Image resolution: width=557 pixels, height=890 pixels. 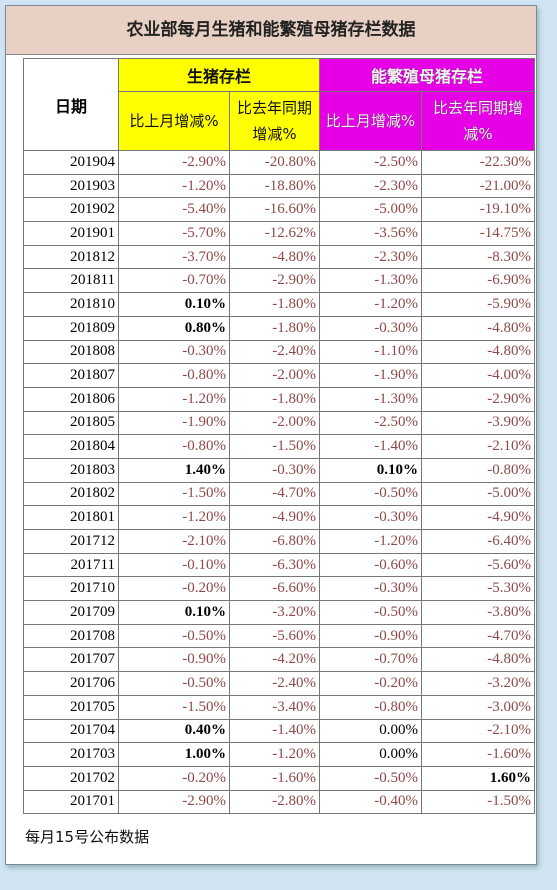 I want to click on date-cell: 201805, so click(x=71, y=423).